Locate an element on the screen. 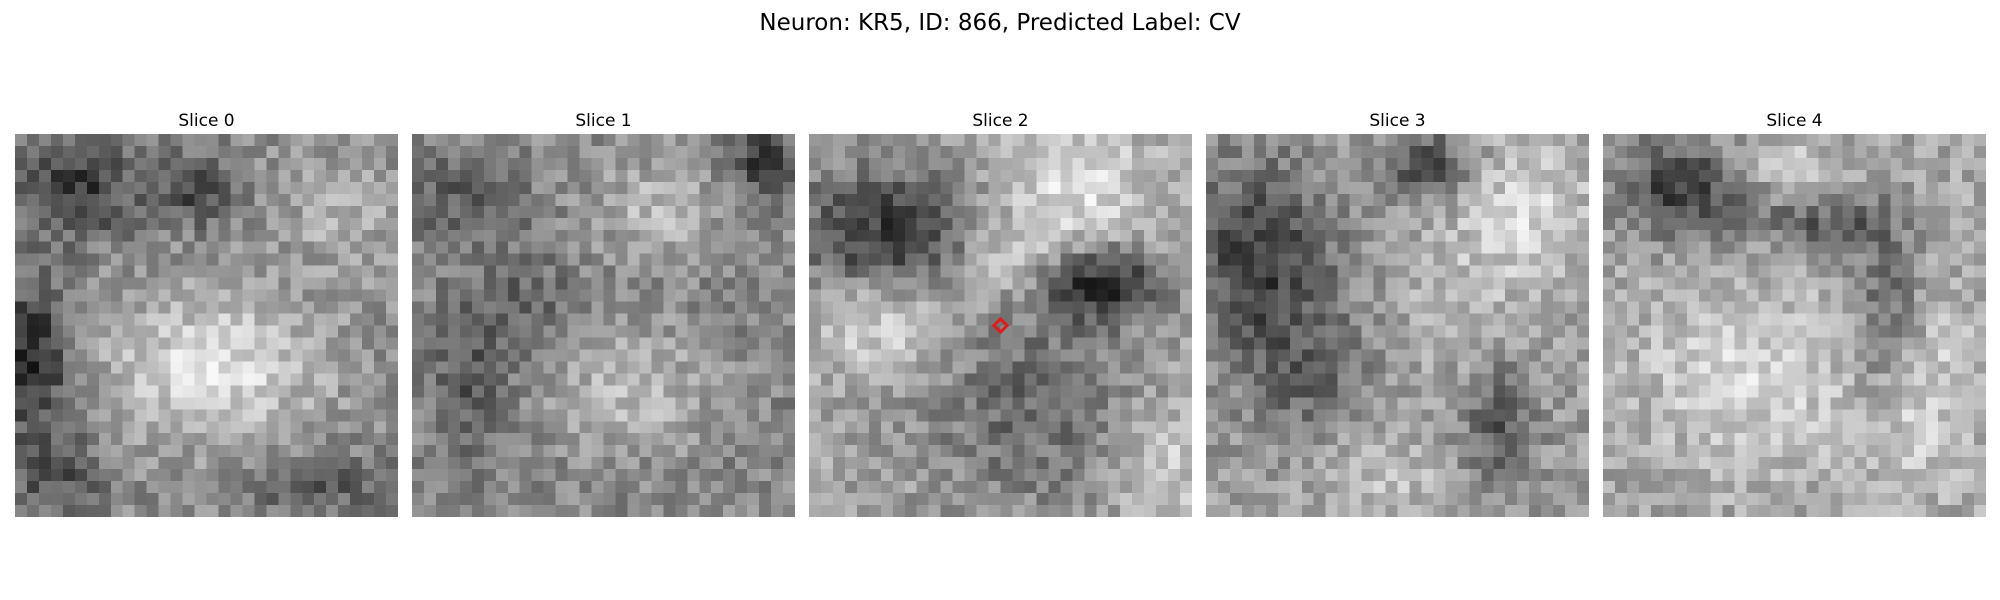 This screenshot has width=2000, height=600. slice-panel-2: Slice 2 is located at coordinates (1000, 312).